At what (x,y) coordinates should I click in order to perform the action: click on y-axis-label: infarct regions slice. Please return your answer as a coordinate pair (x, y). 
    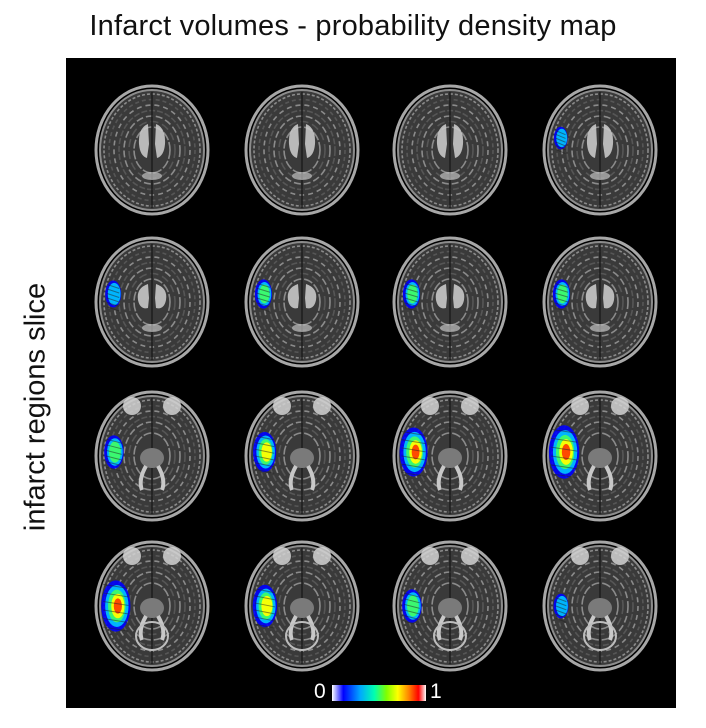
    Looking at the image, I should click on (35, 407).